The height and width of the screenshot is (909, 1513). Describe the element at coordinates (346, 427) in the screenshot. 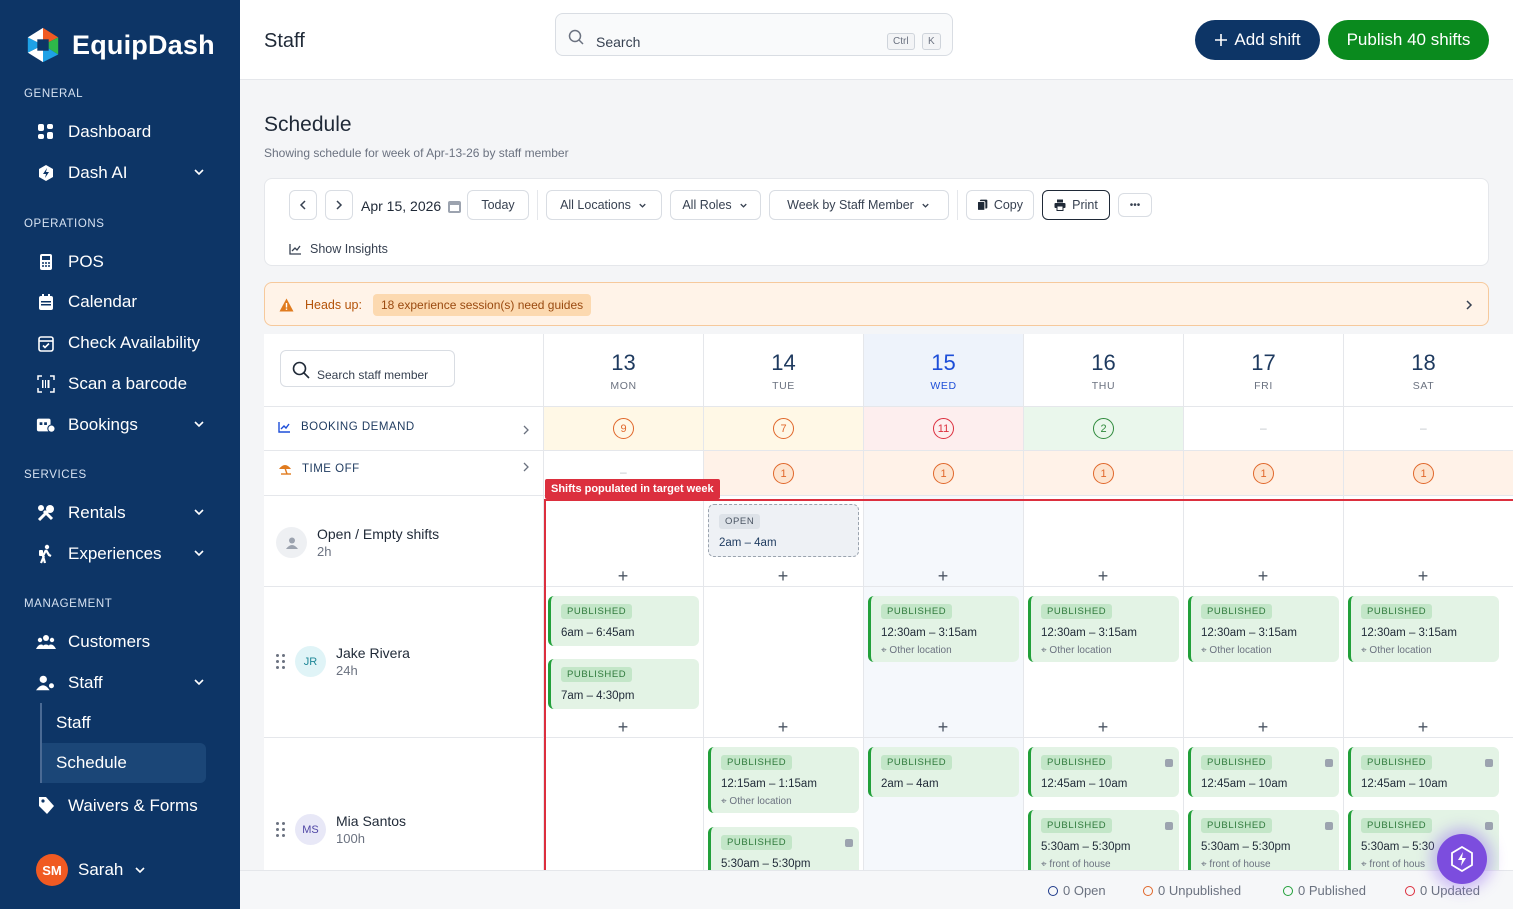

I see `booking-demand-row: BOOKING DEMAND` at that location.